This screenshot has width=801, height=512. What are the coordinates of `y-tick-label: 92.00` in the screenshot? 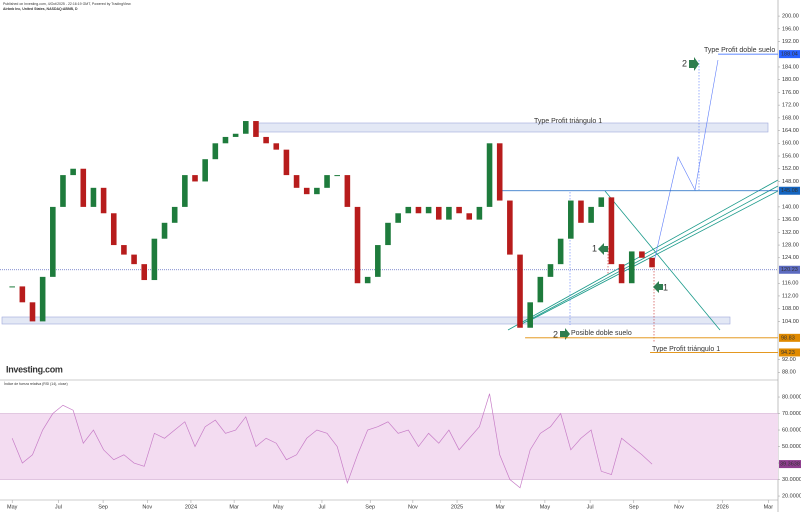 It's located at (789, 360).